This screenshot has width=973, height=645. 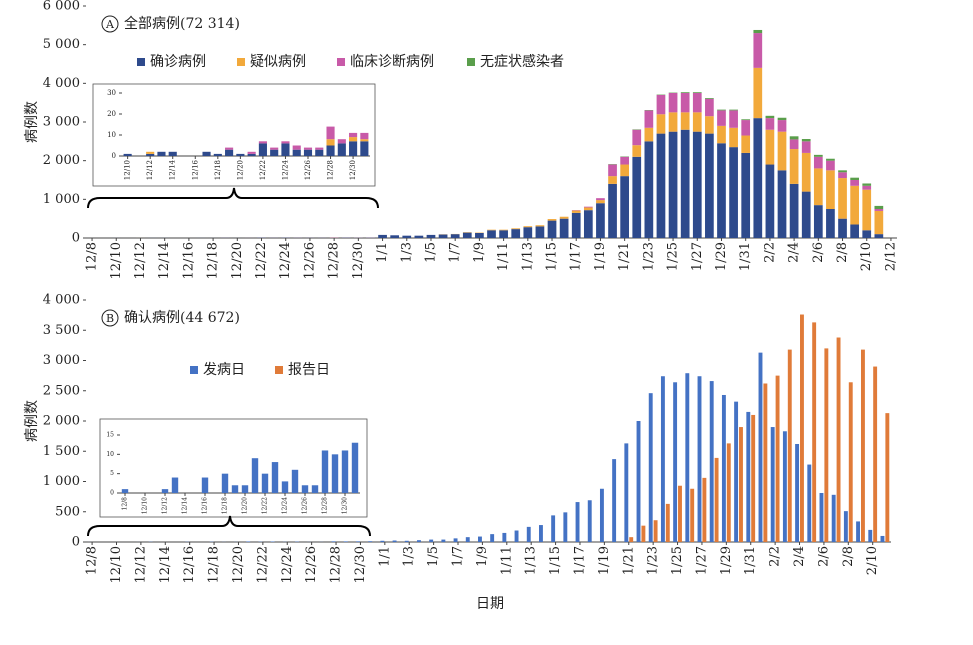 What do you see at coordinates (111, 135) in the screenshot?
I see `y-tick-label: 10` at bounding box center [111, 135].